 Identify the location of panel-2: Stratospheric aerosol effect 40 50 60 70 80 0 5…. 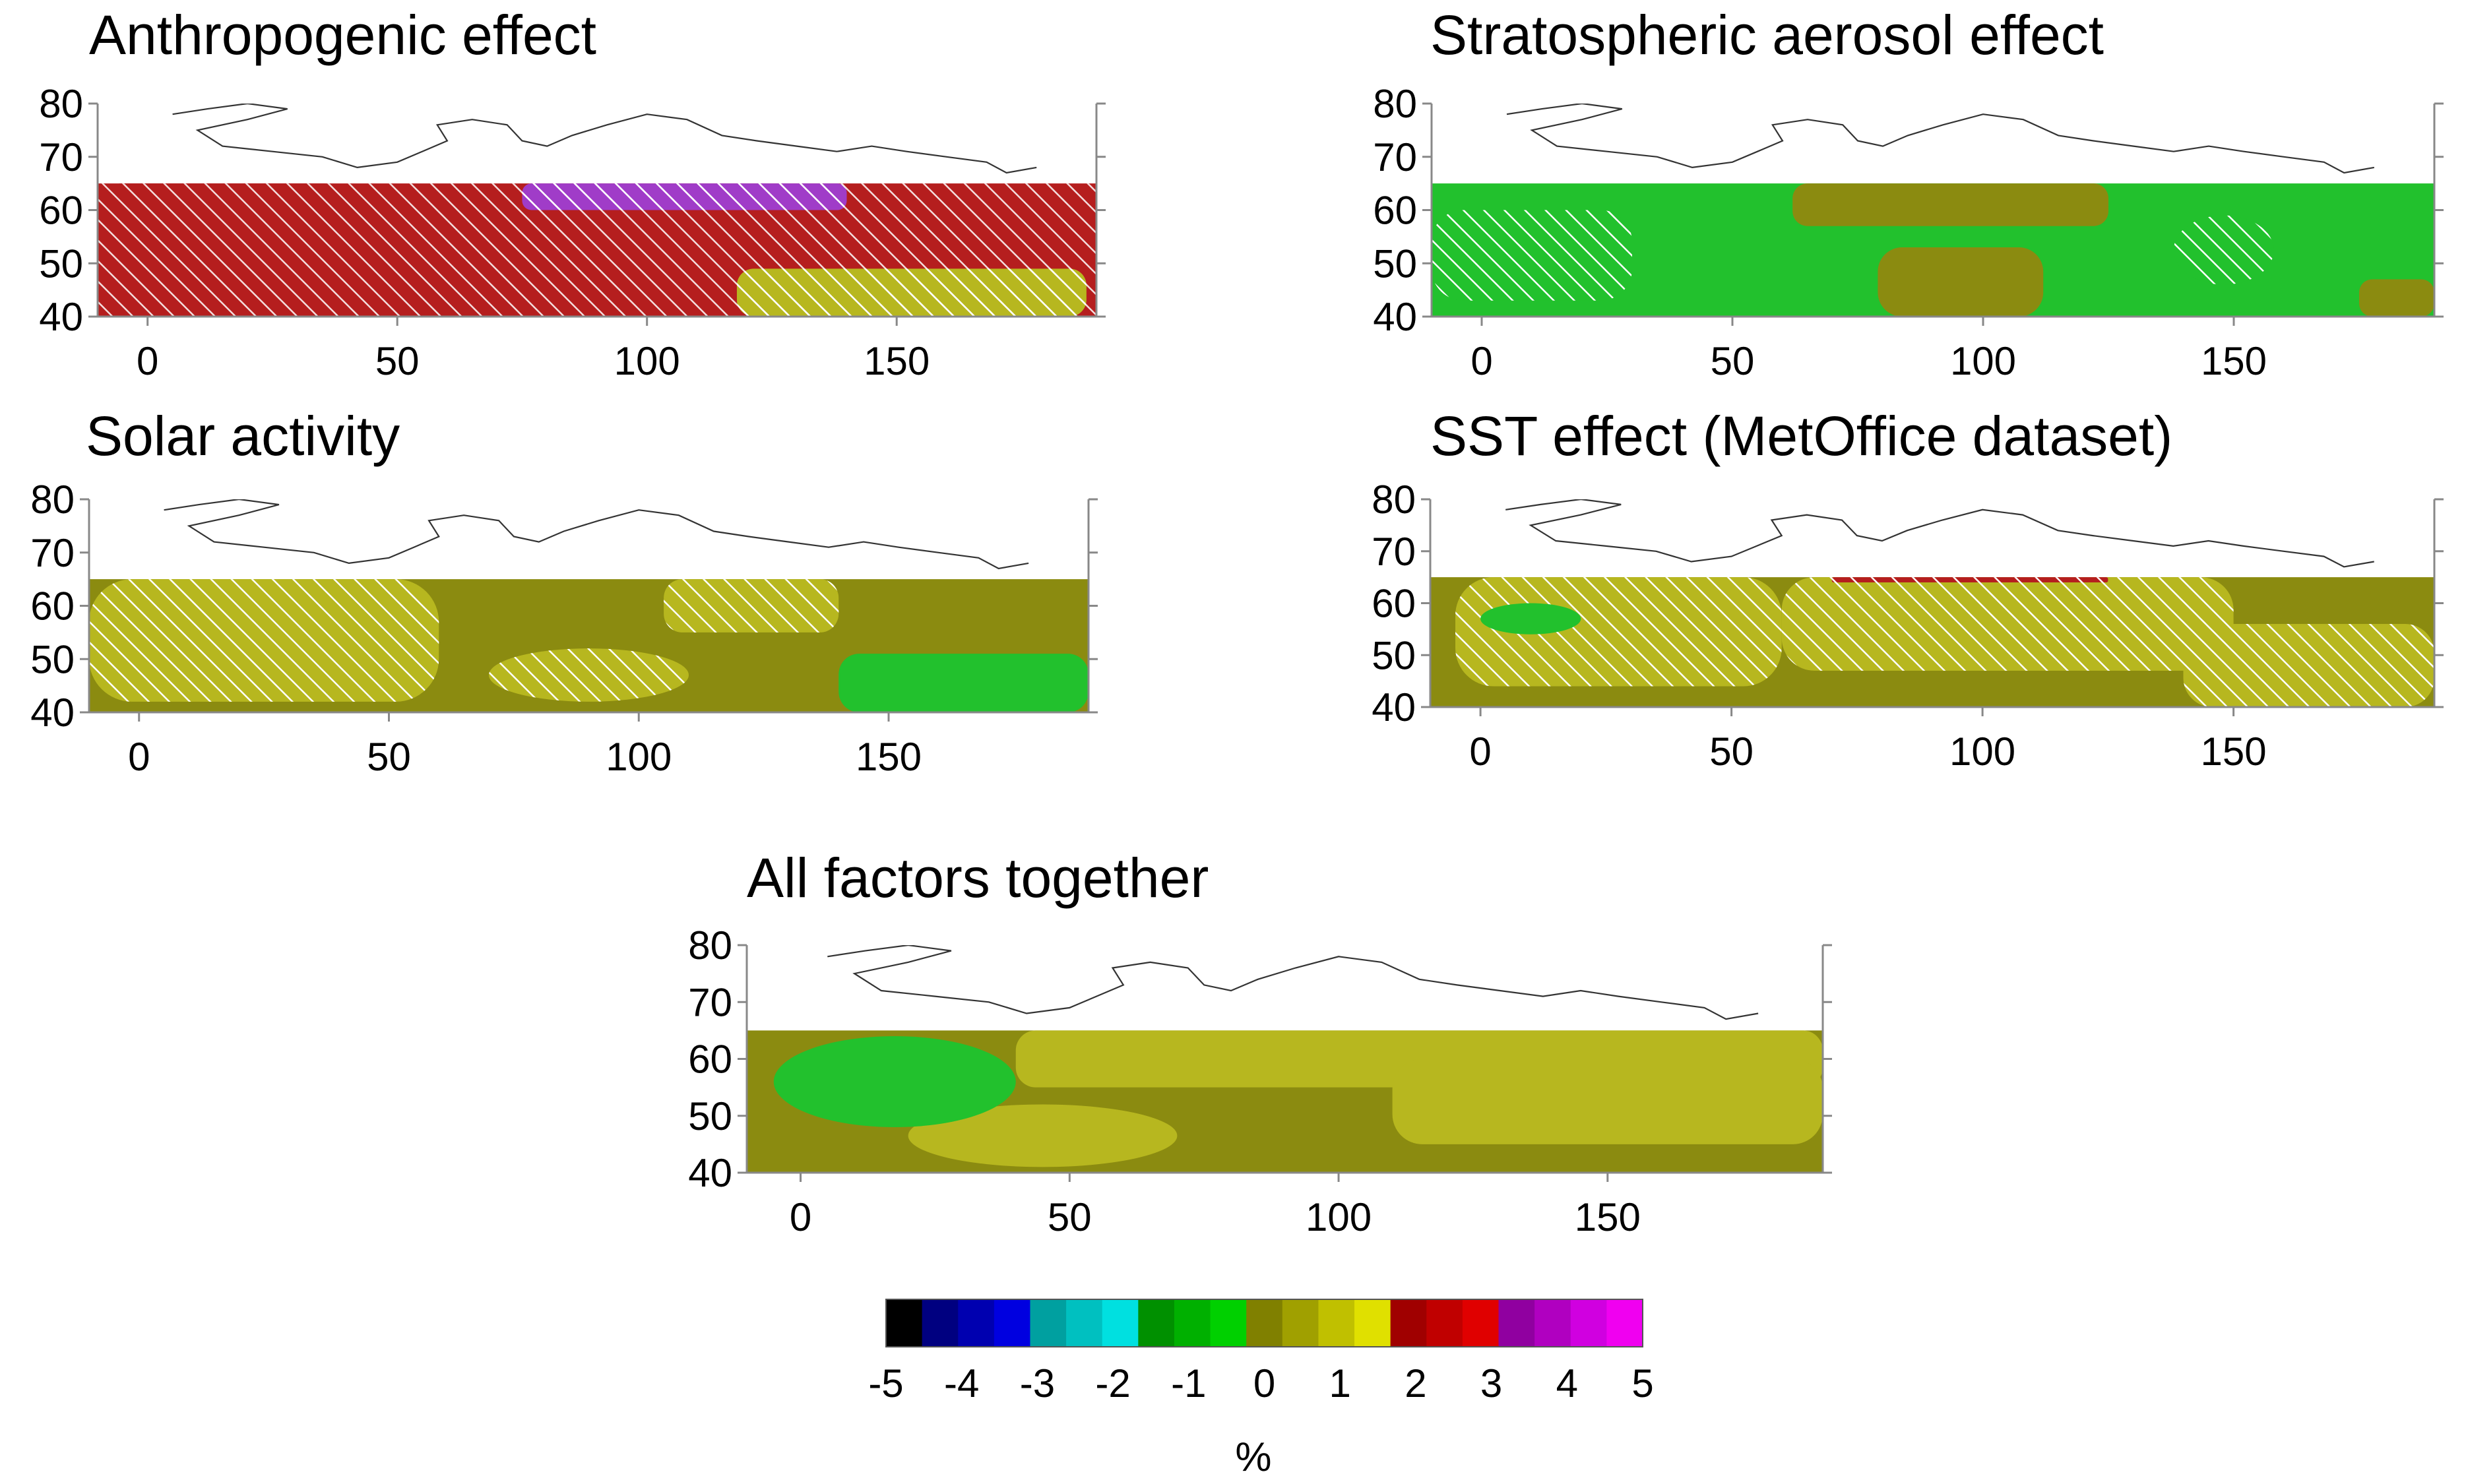
(1908, 194).